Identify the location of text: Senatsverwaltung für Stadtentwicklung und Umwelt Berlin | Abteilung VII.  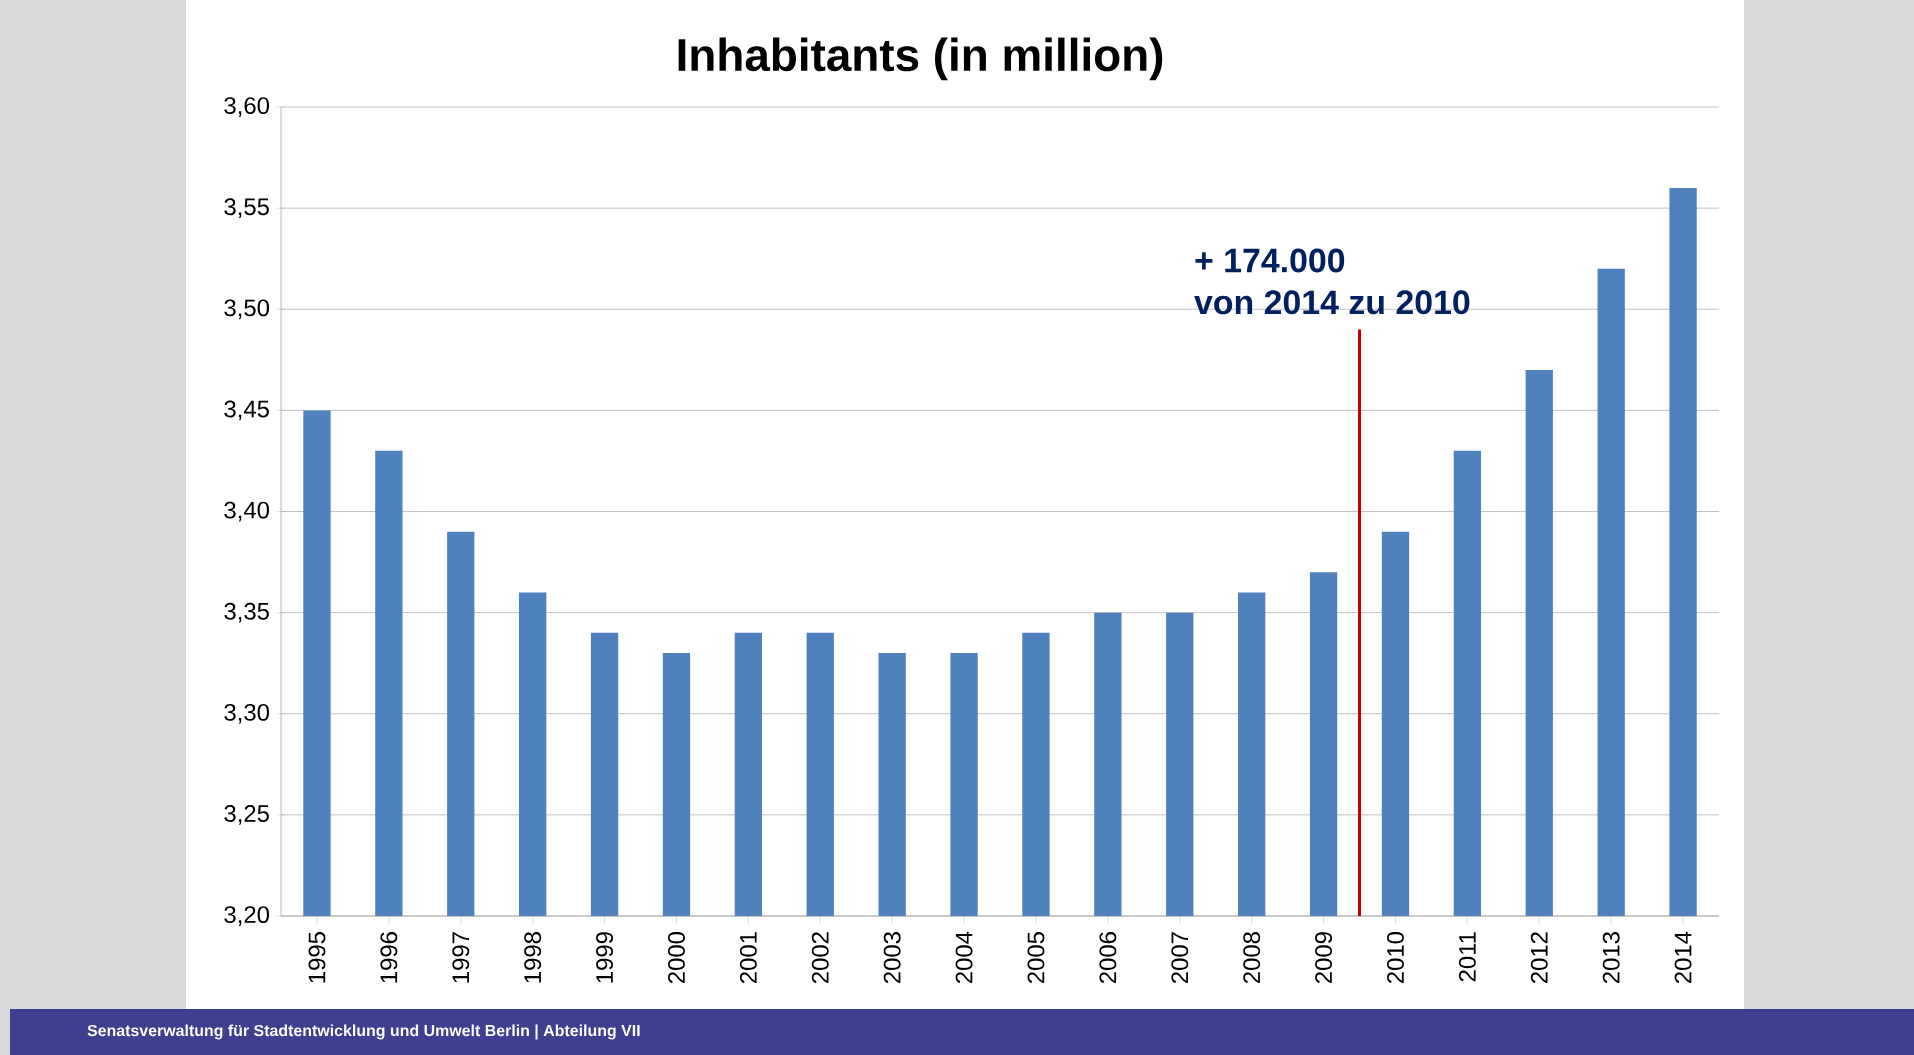
(363, 1032).